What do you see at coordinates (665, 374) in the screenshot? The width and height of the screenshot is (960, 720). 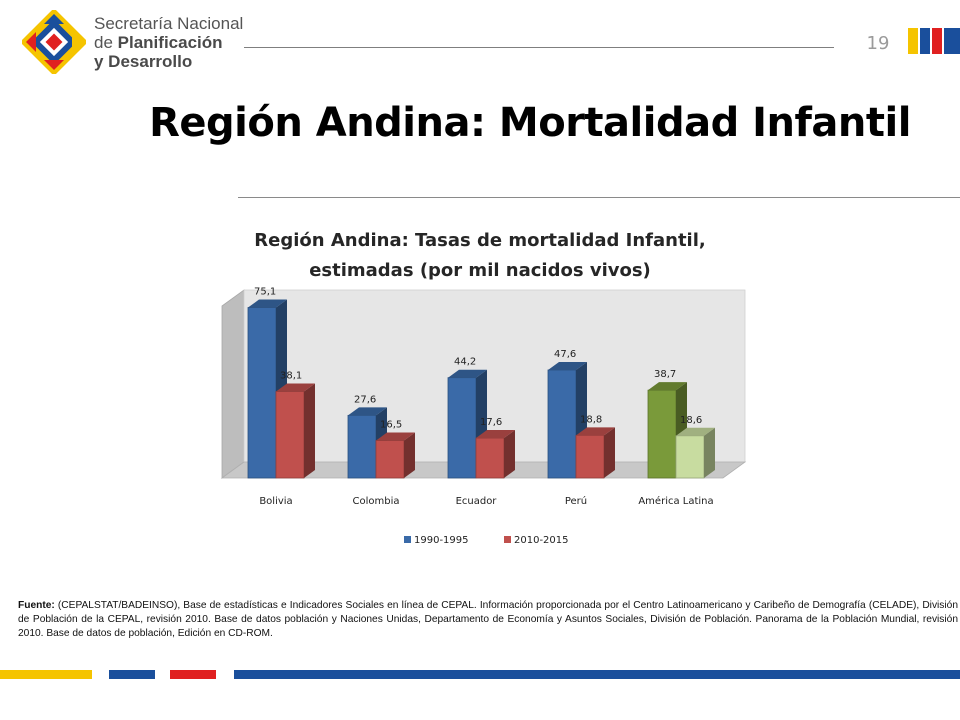 I see `data-label-4-0: 38,7` at bounding box center [665, 374].